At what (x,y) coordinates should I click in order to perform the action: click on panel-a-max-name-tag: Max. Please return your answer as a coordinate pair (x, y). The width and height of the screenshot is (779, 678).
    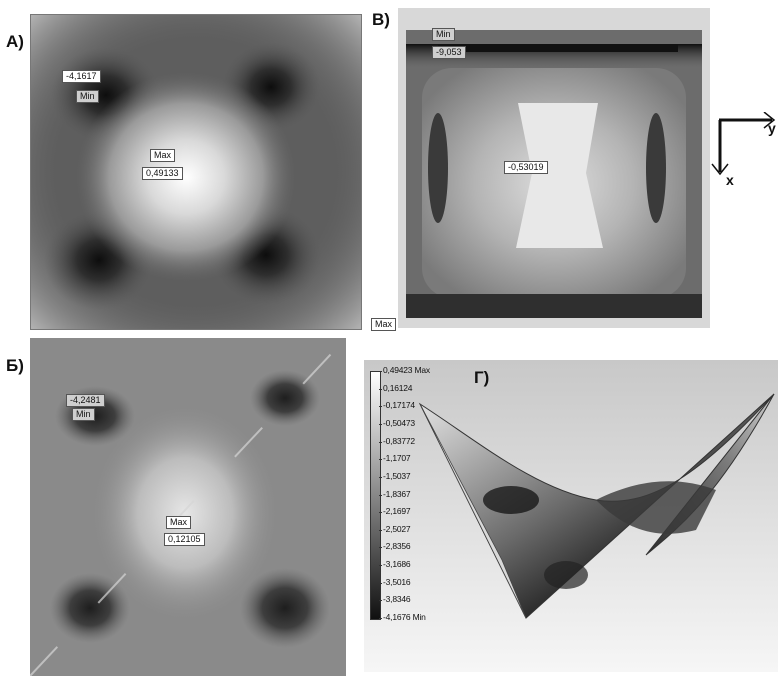
    Looking at the image, I should click on (163, 155).